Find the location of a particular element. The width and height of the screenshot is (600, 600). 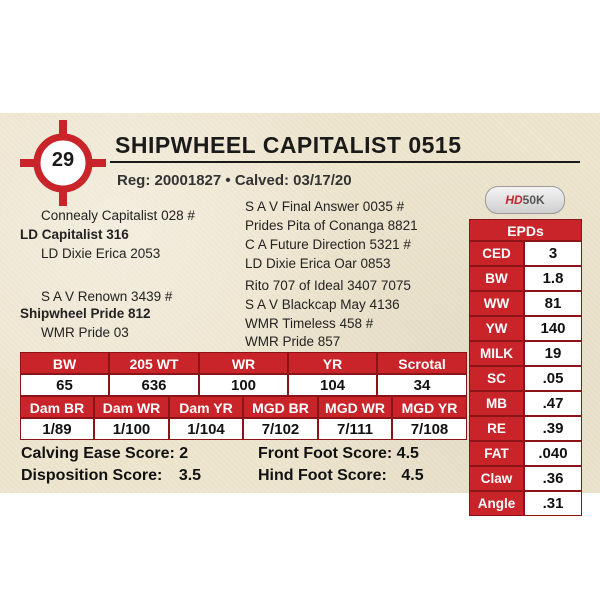

perf-header: Dam BR is located at coordinates (57, 407).